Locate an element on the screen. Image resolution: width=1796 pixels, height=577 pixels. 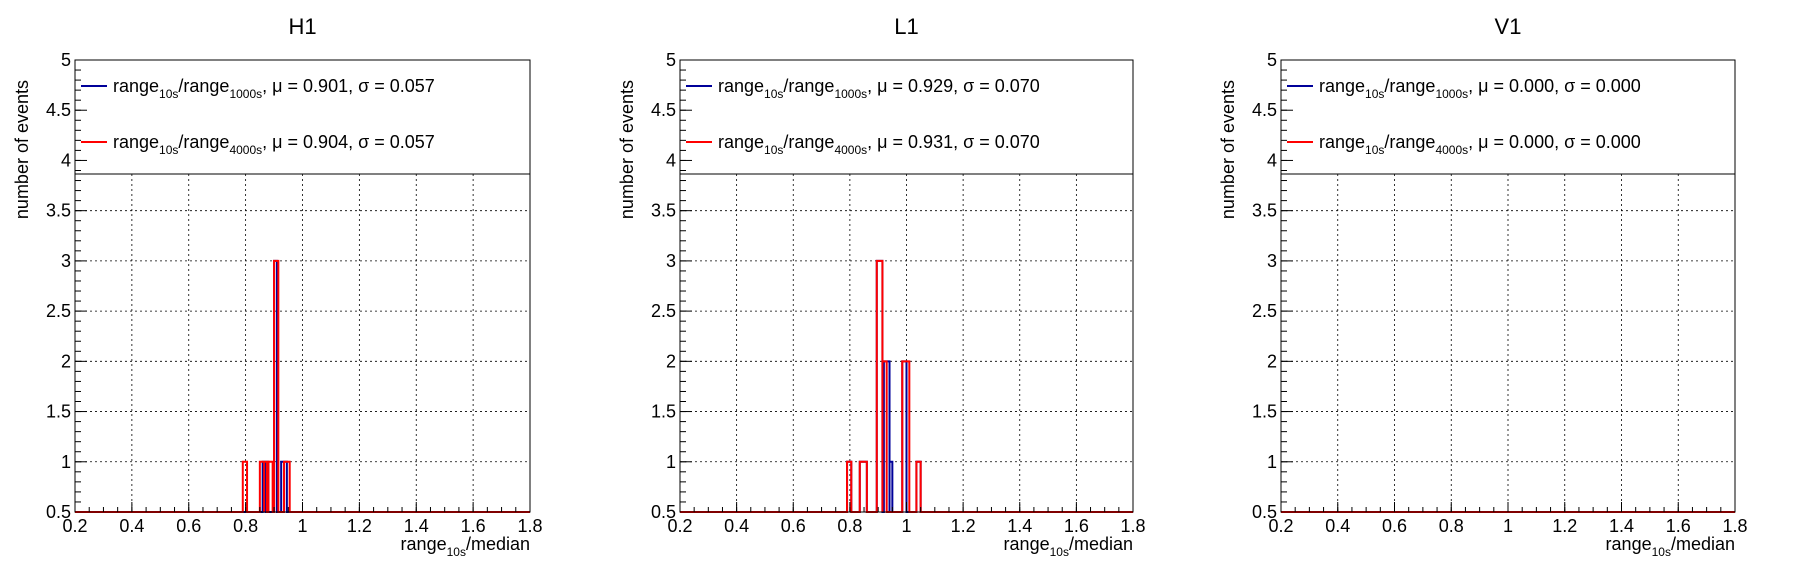
histogram-series-1000s is located at coordinates (906, 386).